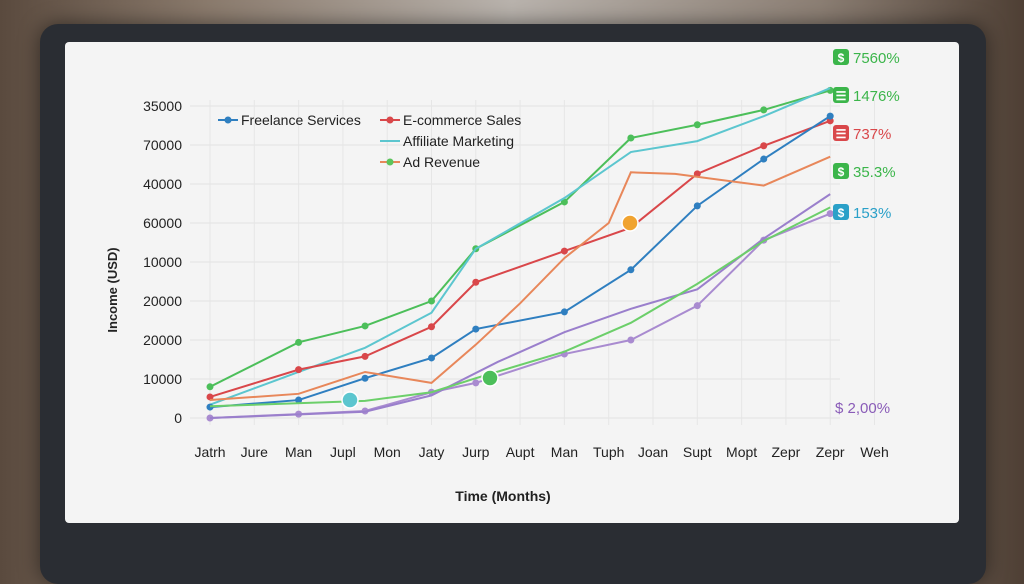 Image resolution: width=1024 pixels, height=584 pixels. What do you see at coordinates (874, 172) in the screenshot?
I see `growth-label: 35.3%` at bounding box center [874, 172].